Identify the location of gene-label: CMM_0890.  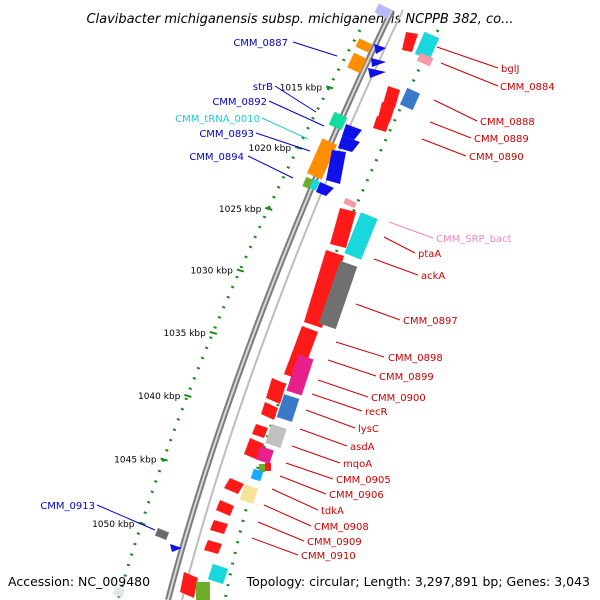
(496, 157).